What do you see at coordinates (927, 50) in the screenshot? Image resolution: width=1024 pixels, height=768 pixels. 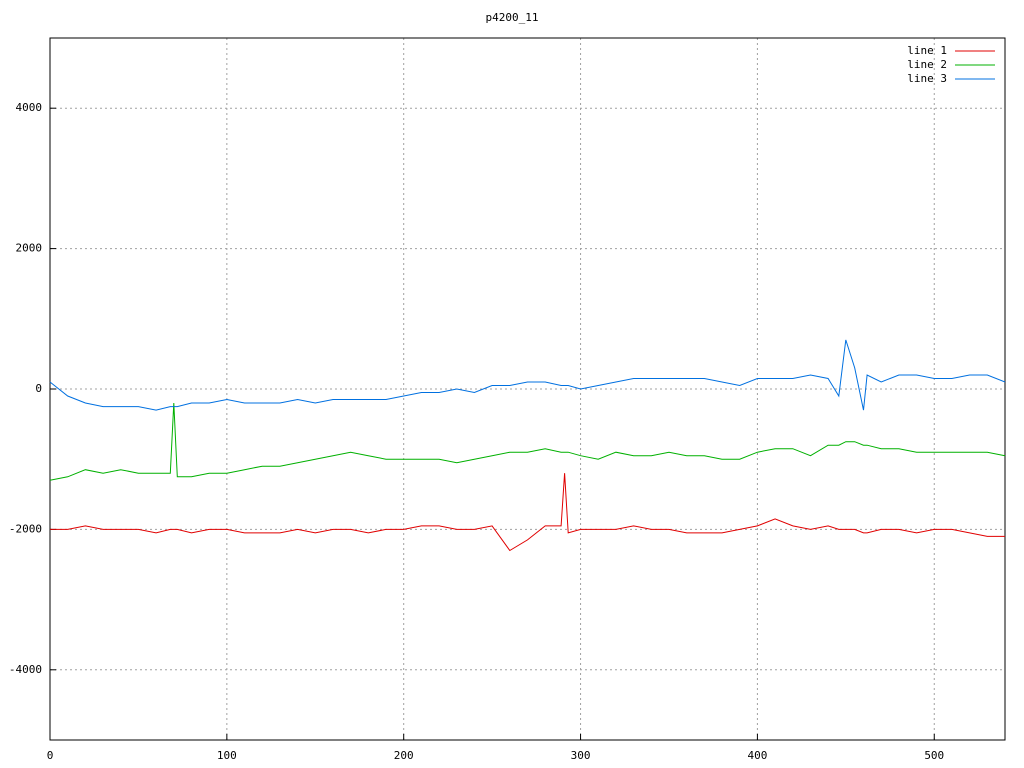 I see `legend-label: line 1` at bounding box center [927, 50].